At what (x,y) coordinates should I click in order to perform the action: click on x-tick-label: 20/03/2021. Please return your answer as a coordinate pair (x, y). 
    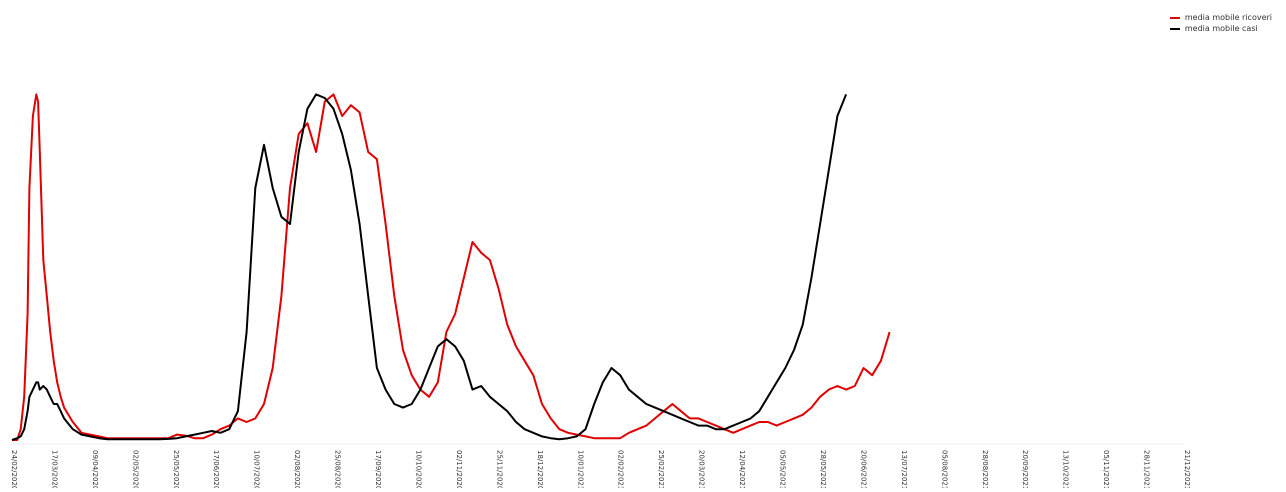
    Looking at the image, I should click on (702, 469).